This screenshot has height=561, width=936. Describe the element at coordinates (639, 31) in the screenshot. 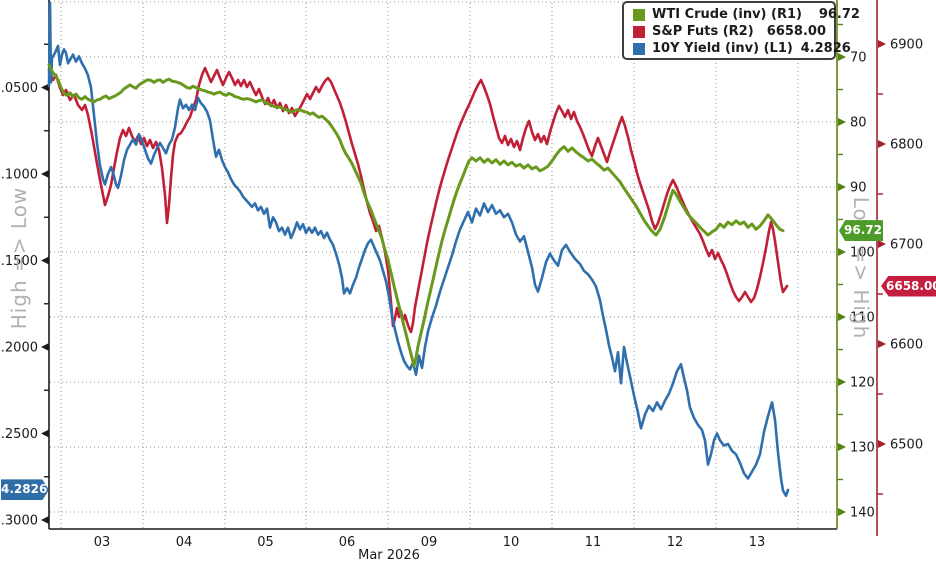

I see `sp-swatch-icon` at that location.